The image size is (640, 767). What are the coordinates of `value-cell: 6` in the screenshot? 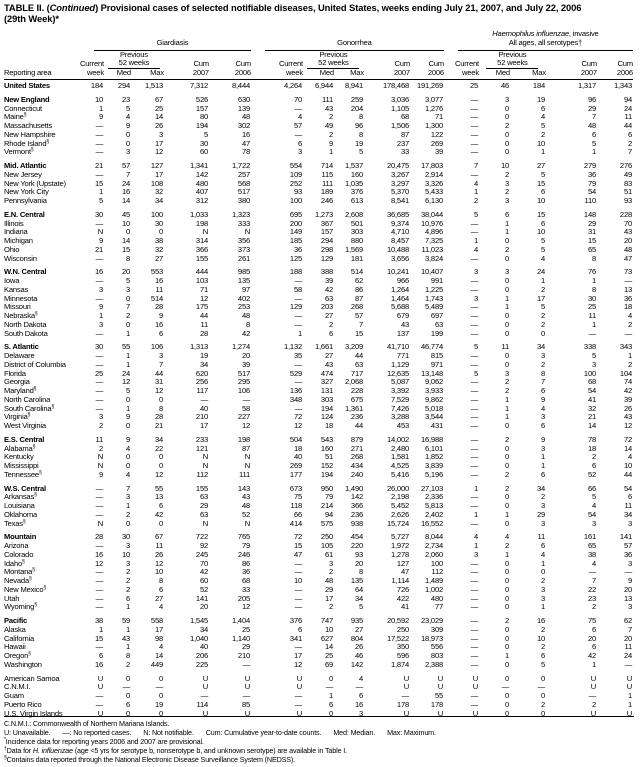 It's located at (127, 598).